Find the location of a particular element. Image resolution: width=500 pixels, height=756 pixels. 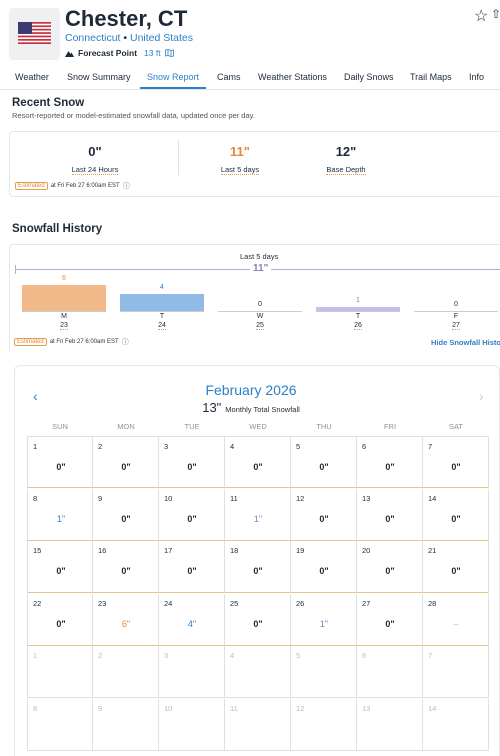

weekday-label: WED is located at coordinates (258, 426).